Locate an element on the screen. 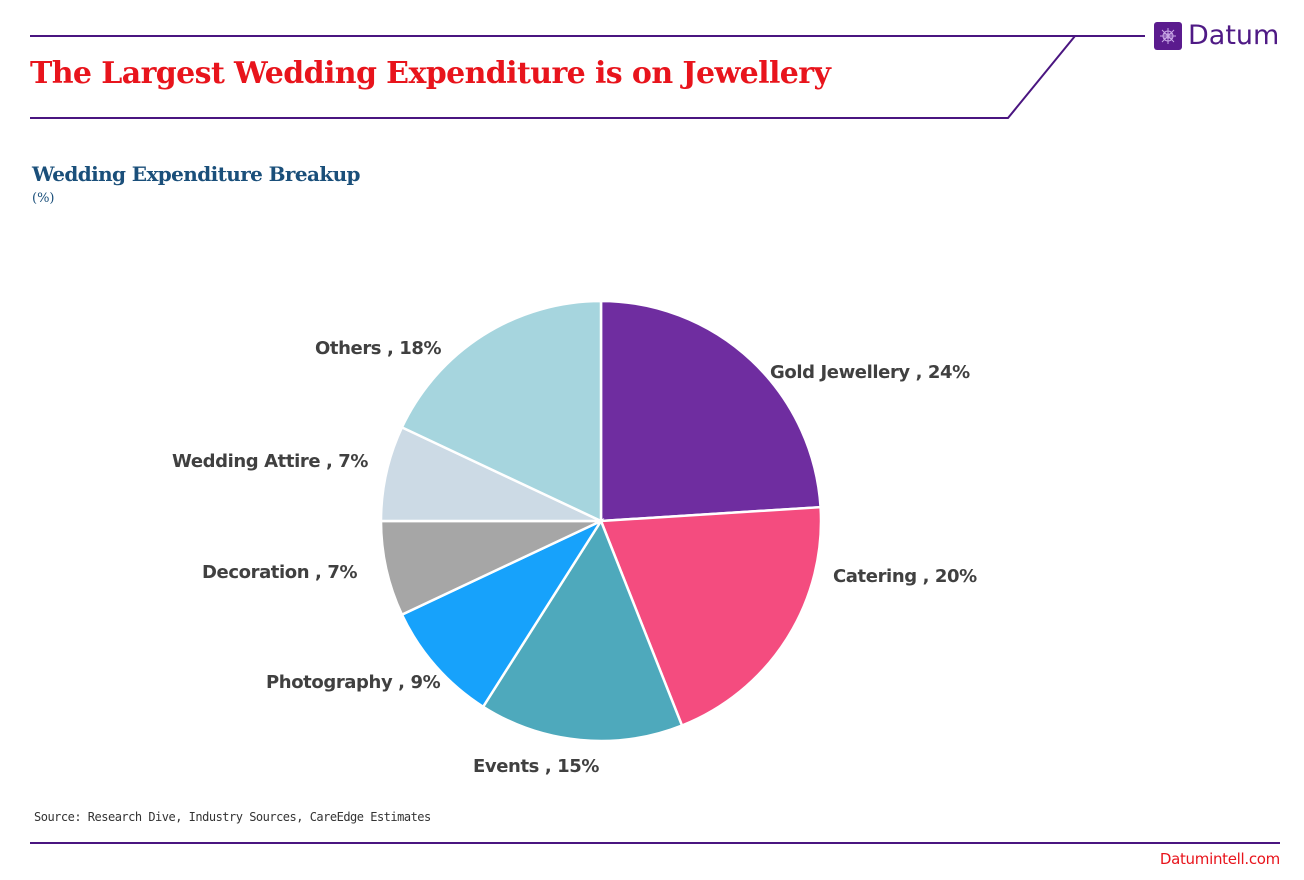 Image resolution: width=1304 pixels, height=880 pixels. pie-slice-catering is located at coordinates (711, 616).